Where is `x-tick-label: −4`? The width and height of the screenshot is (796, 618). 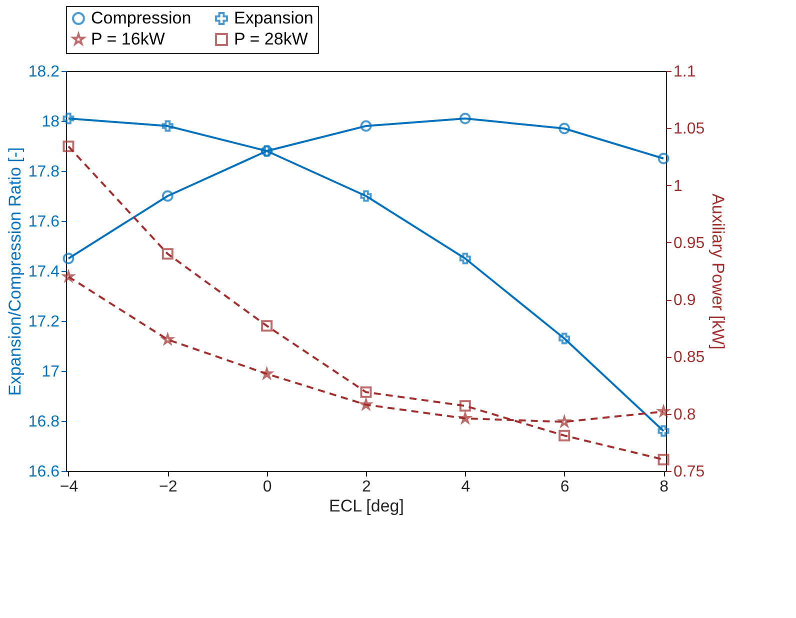
x-tick-label: −4 is located at coordinates (69, 487).